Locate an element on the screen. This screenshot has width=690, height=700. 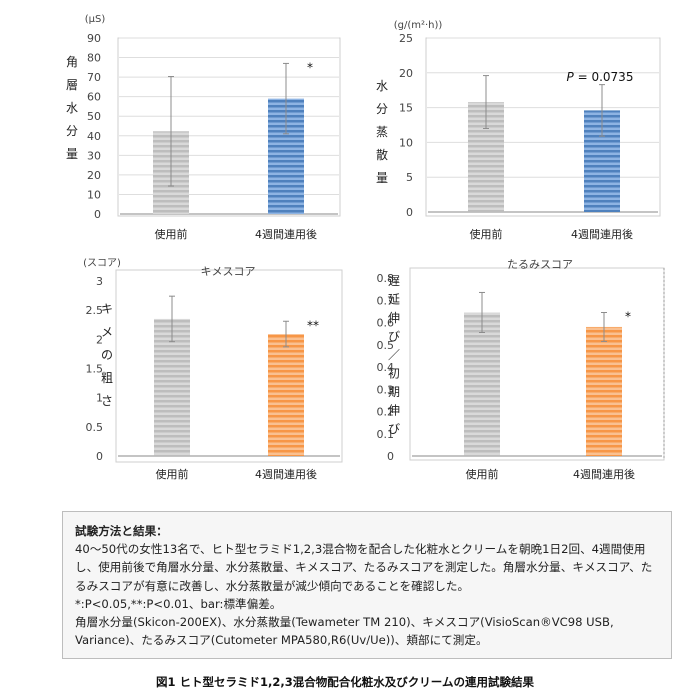
y-axis-label: 角層水分量 is located at coordinates (72, 108).